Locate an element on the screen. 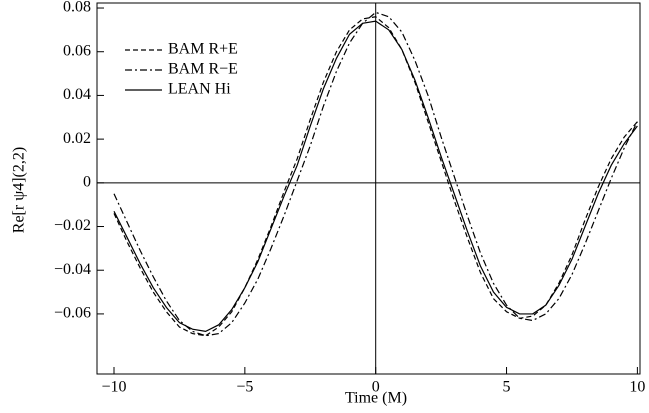 This screenshot has height=413, width=649. x-tick-label: 5 is located at coordinates (507, 387).